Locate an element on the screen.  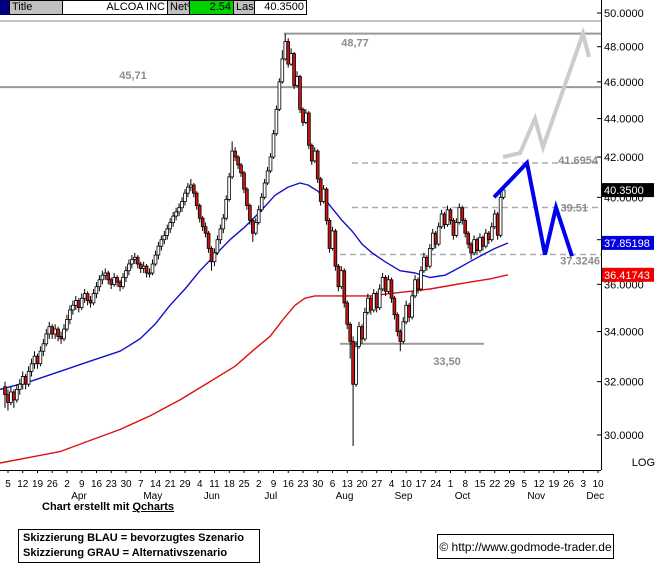
y-axis-label: 50.0000 is located at coordinates (624, 14).